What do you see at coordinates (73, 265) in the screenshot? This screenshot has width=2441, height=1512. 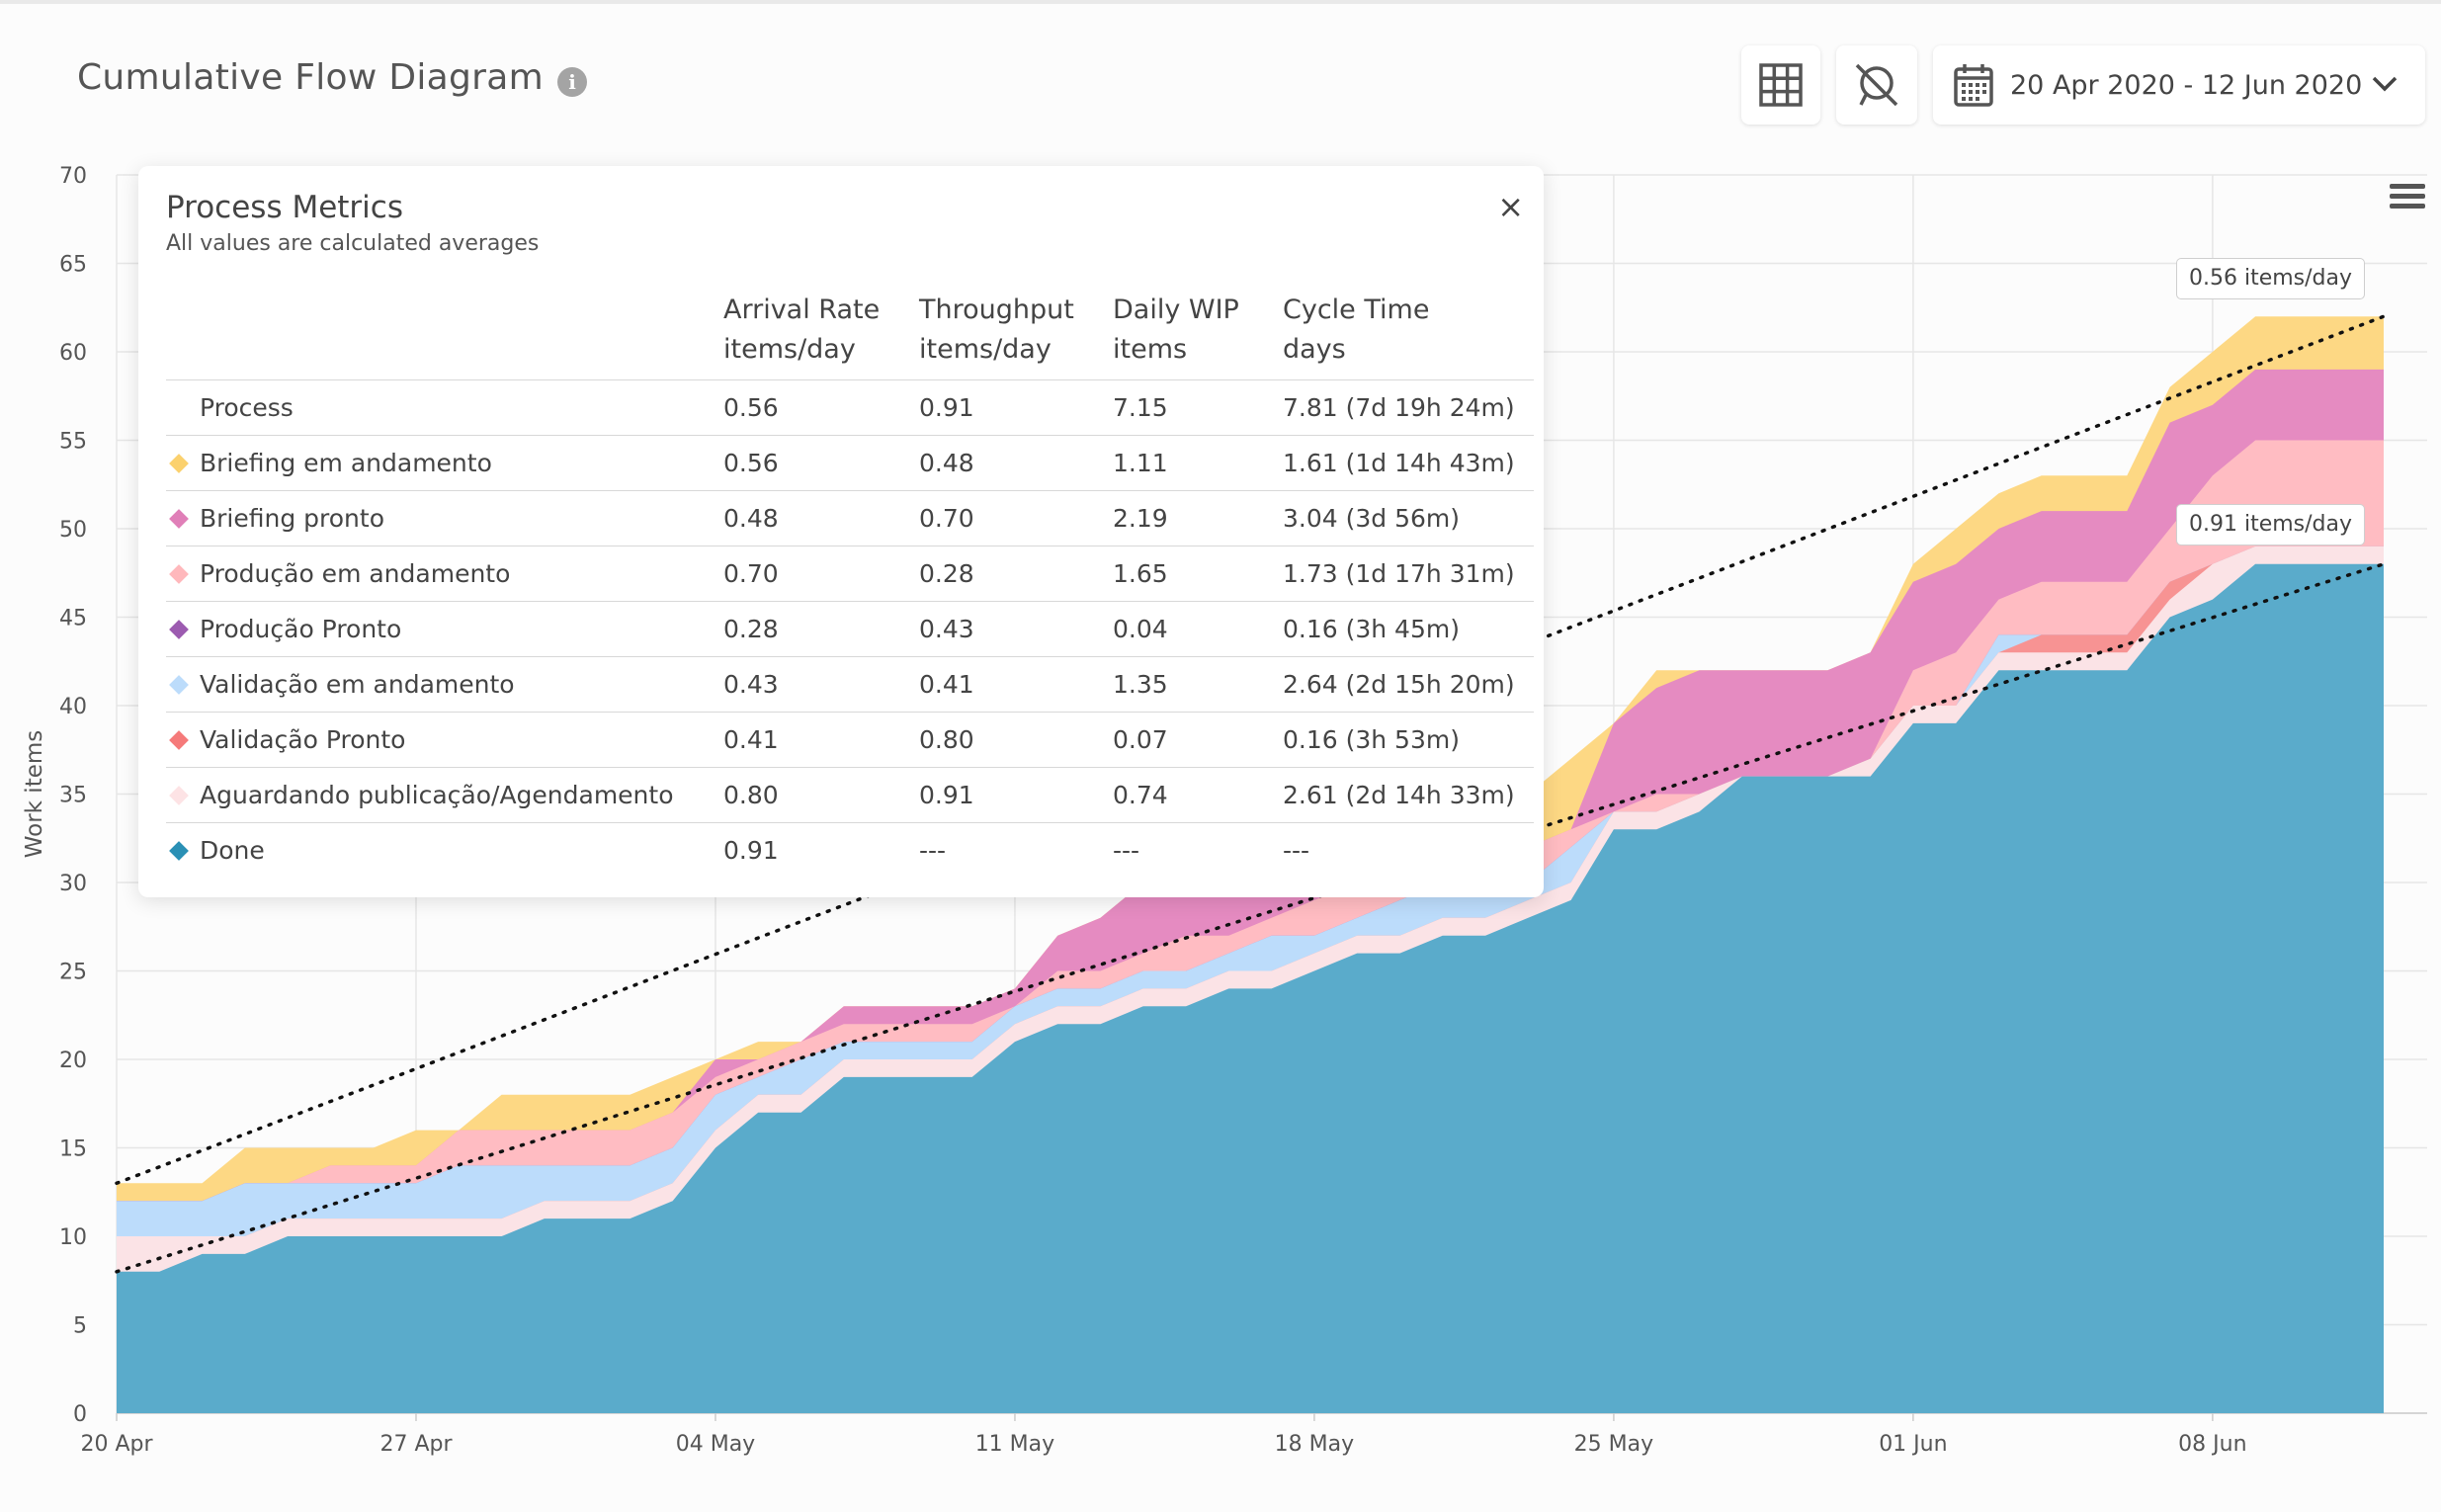 I see `y-tick-label: 65` at bounding box center [73, 265].